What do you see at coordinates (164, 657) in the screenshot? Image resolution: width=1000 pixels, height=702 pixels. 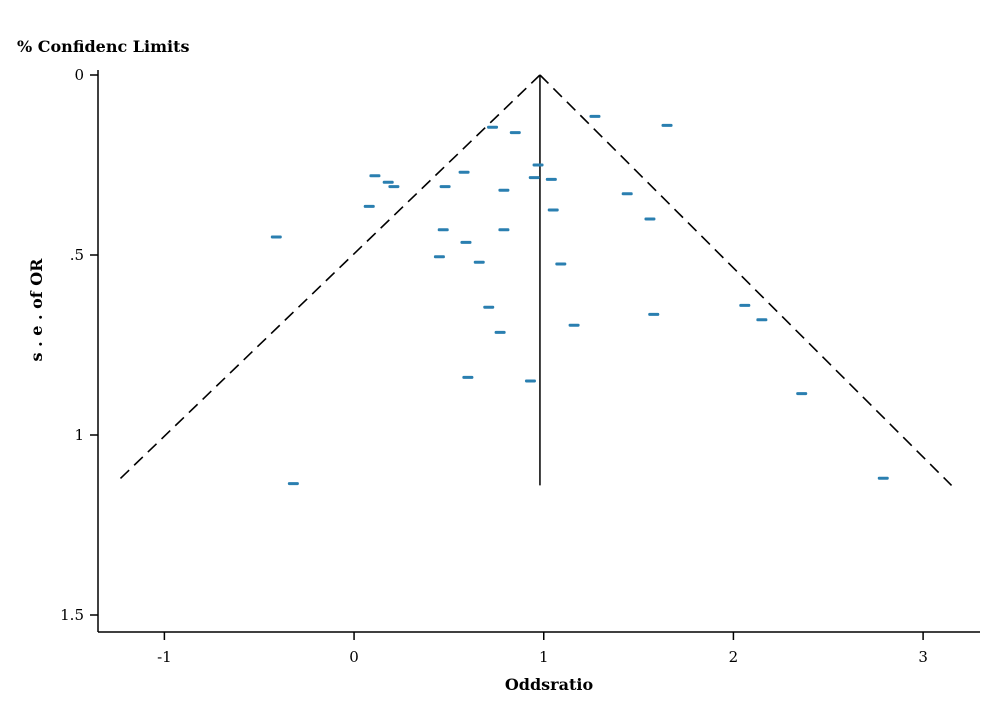 I see `x-tick-label: -1` at bounding box center [164, 657].